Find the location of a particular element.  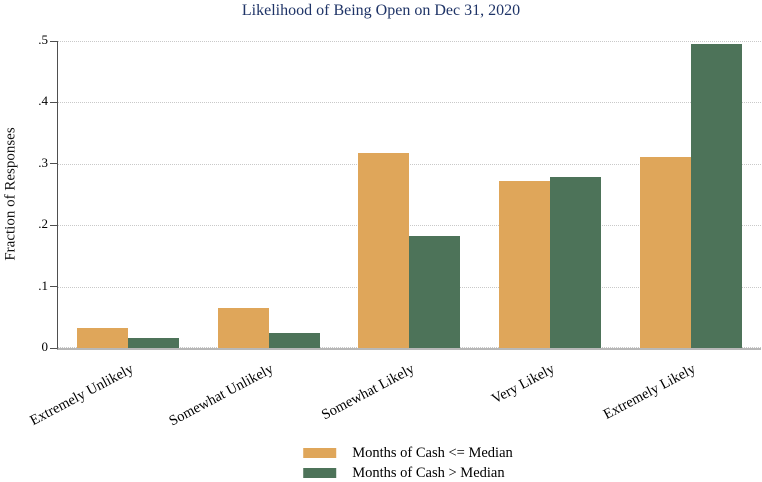

bar-group: Very Likely is located at coordinates (550, 224).